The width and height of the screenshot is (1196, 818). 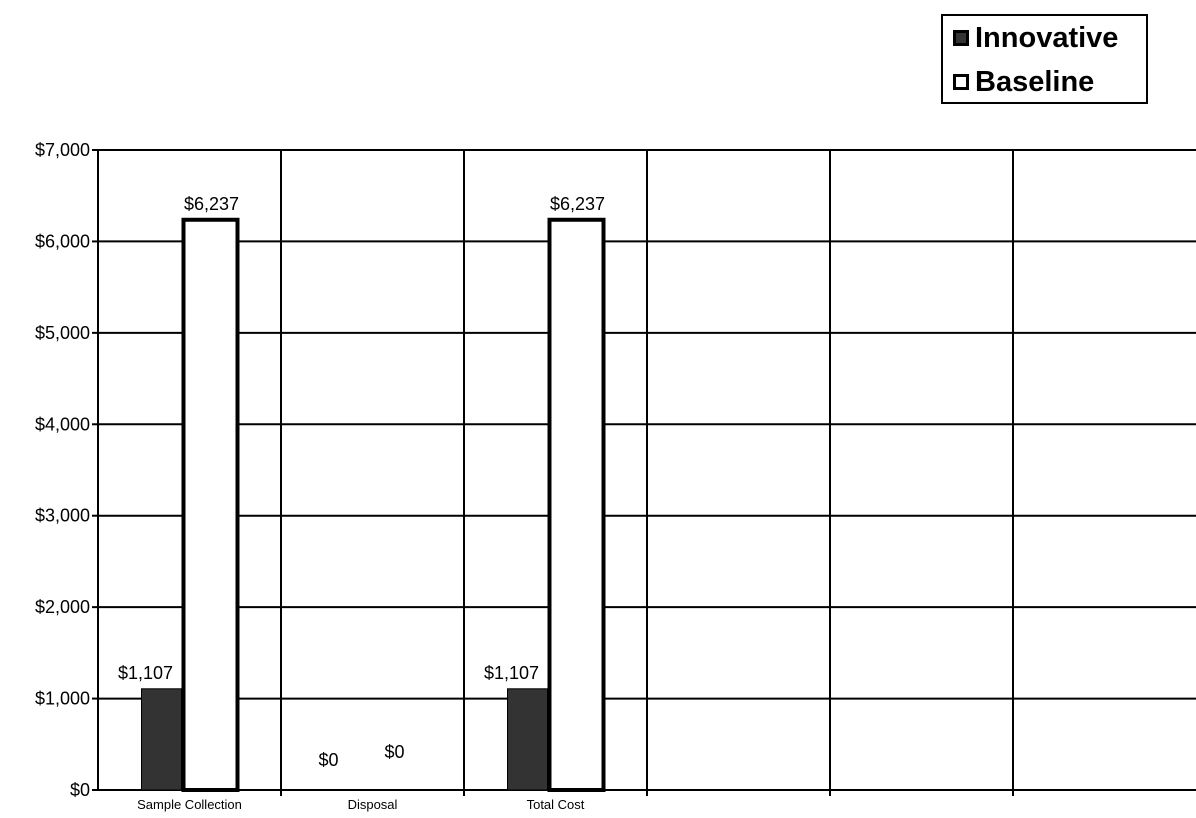 What do you see at coordinates (62, 699) in the screenshot?
I see `y-tick-label: $1,000` at bounding box center [62, 699].